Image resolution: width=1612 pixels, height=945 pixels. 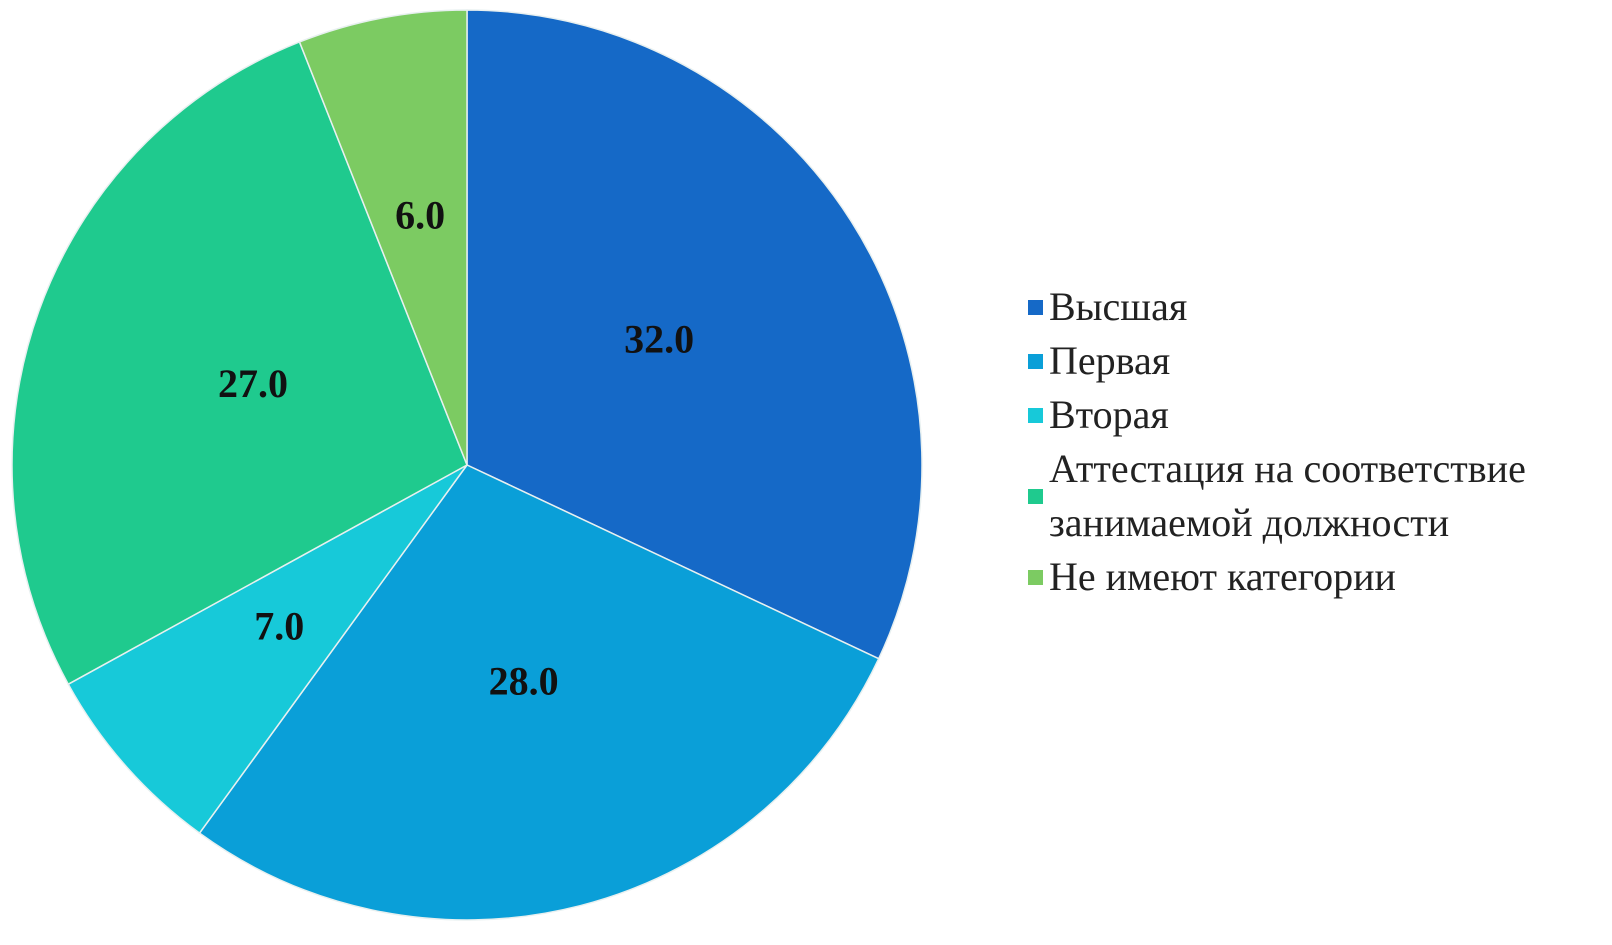 What do you see at coordinates (420, 214) in the screenshot?
I see `data-label: 6.0` at bounding box center [420, 214].